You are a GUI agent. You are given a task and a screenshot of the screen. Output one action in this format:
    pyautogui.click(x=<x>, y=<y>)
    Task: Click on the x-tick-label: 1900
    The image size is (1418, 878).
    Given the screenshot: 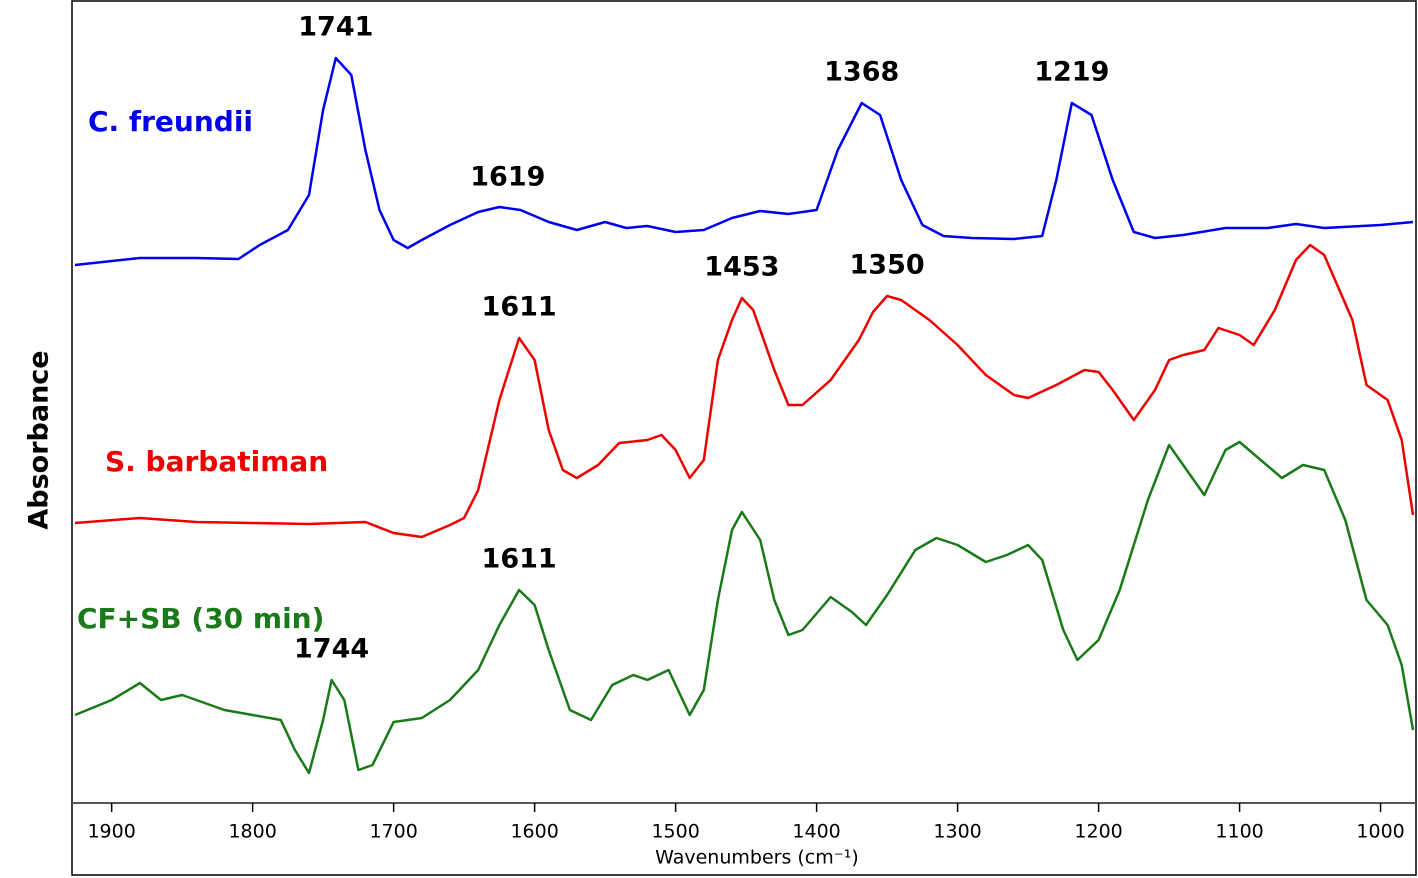 What is the action you would take?
    pyautogui.click(x=111, y=832)
    